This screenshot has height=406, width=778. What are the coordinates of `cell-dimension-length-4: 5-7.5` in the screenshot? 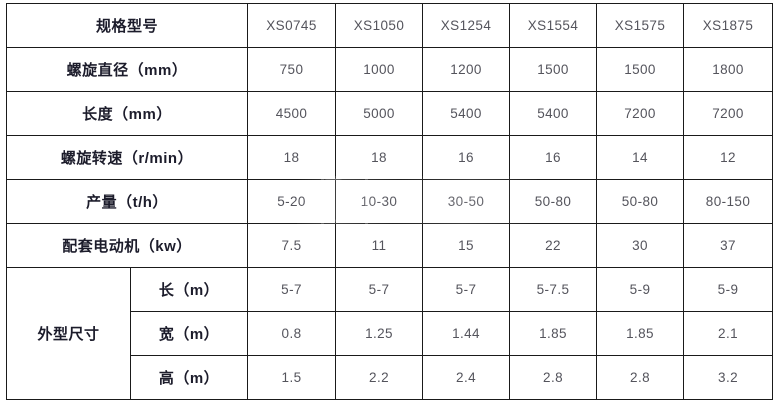 It's located at (553, 289).